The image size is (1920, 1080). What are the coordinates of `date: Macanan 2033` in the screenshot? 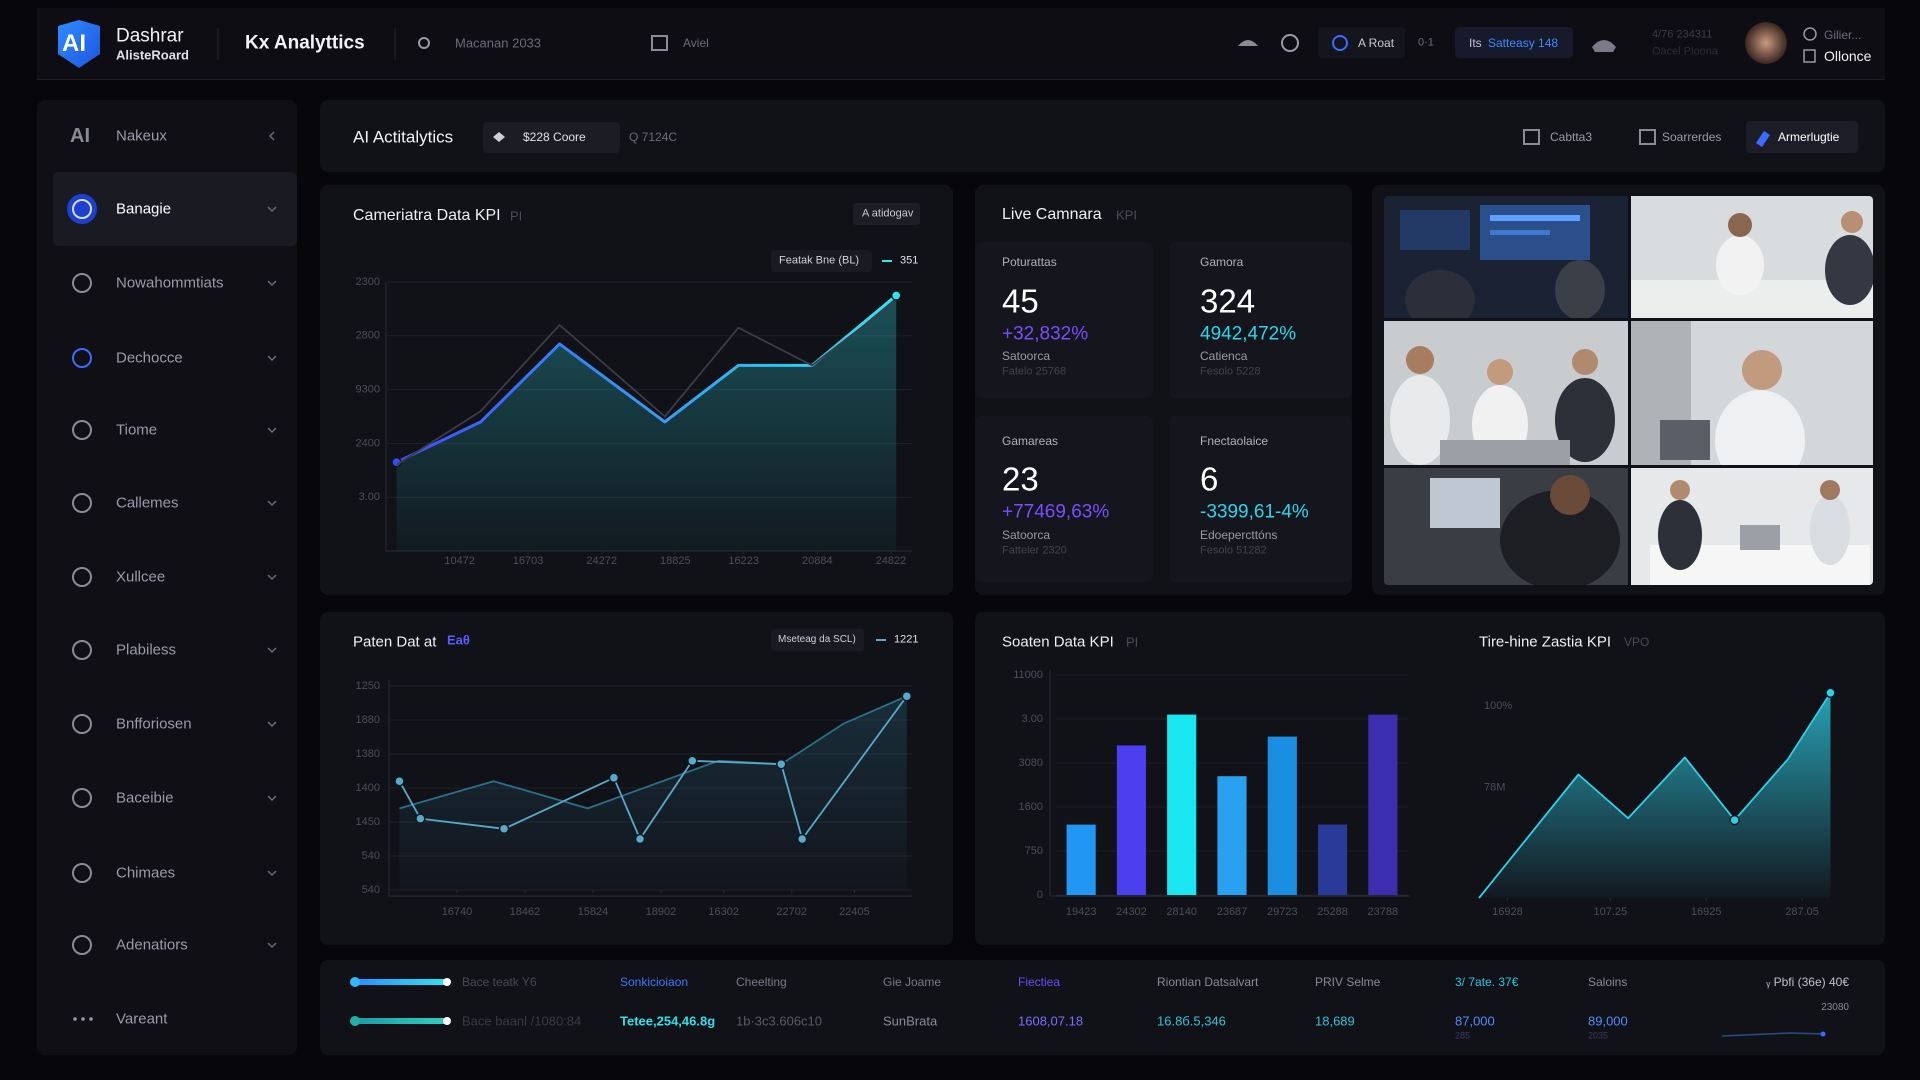 It's located at (498, 43).